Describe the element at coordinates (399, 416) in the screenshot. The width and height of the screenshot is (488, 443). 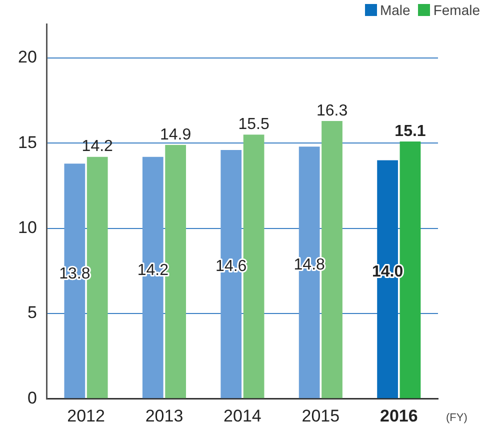
I see `x-tick-label: 2016` at that location.